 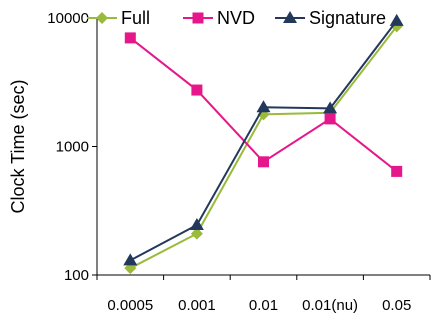 I want to click on y-tick-label: 10000, so click(x=68, y=18).